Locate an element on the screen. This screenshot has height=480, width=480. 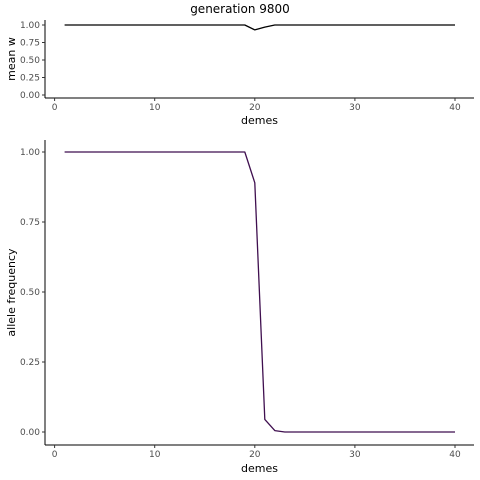
mean-w-y-tick-label: 0.25 is located at coordinates (30, 79).